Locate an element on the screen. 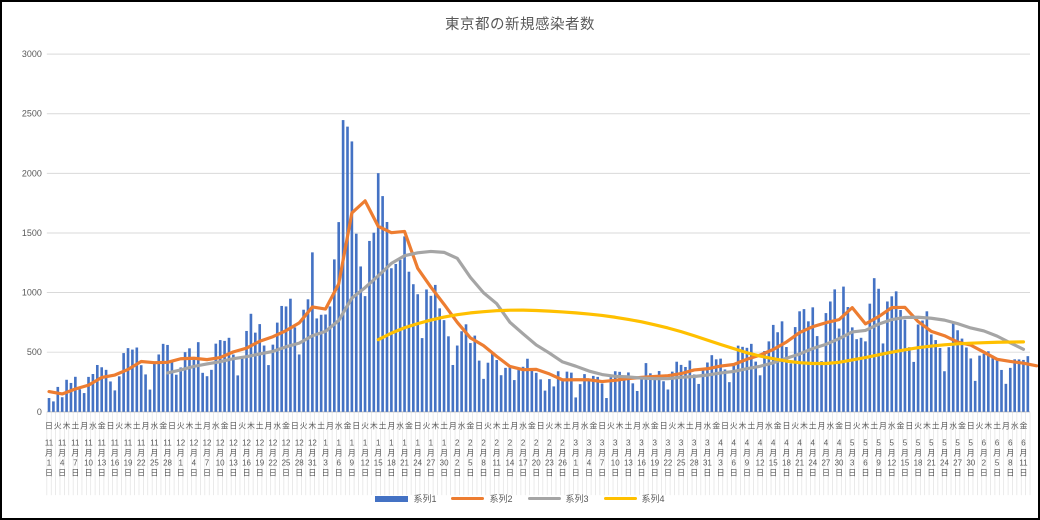 This screenshot has height=520, width=1040. svg-text: 500 is located at coordinates (34, 352).